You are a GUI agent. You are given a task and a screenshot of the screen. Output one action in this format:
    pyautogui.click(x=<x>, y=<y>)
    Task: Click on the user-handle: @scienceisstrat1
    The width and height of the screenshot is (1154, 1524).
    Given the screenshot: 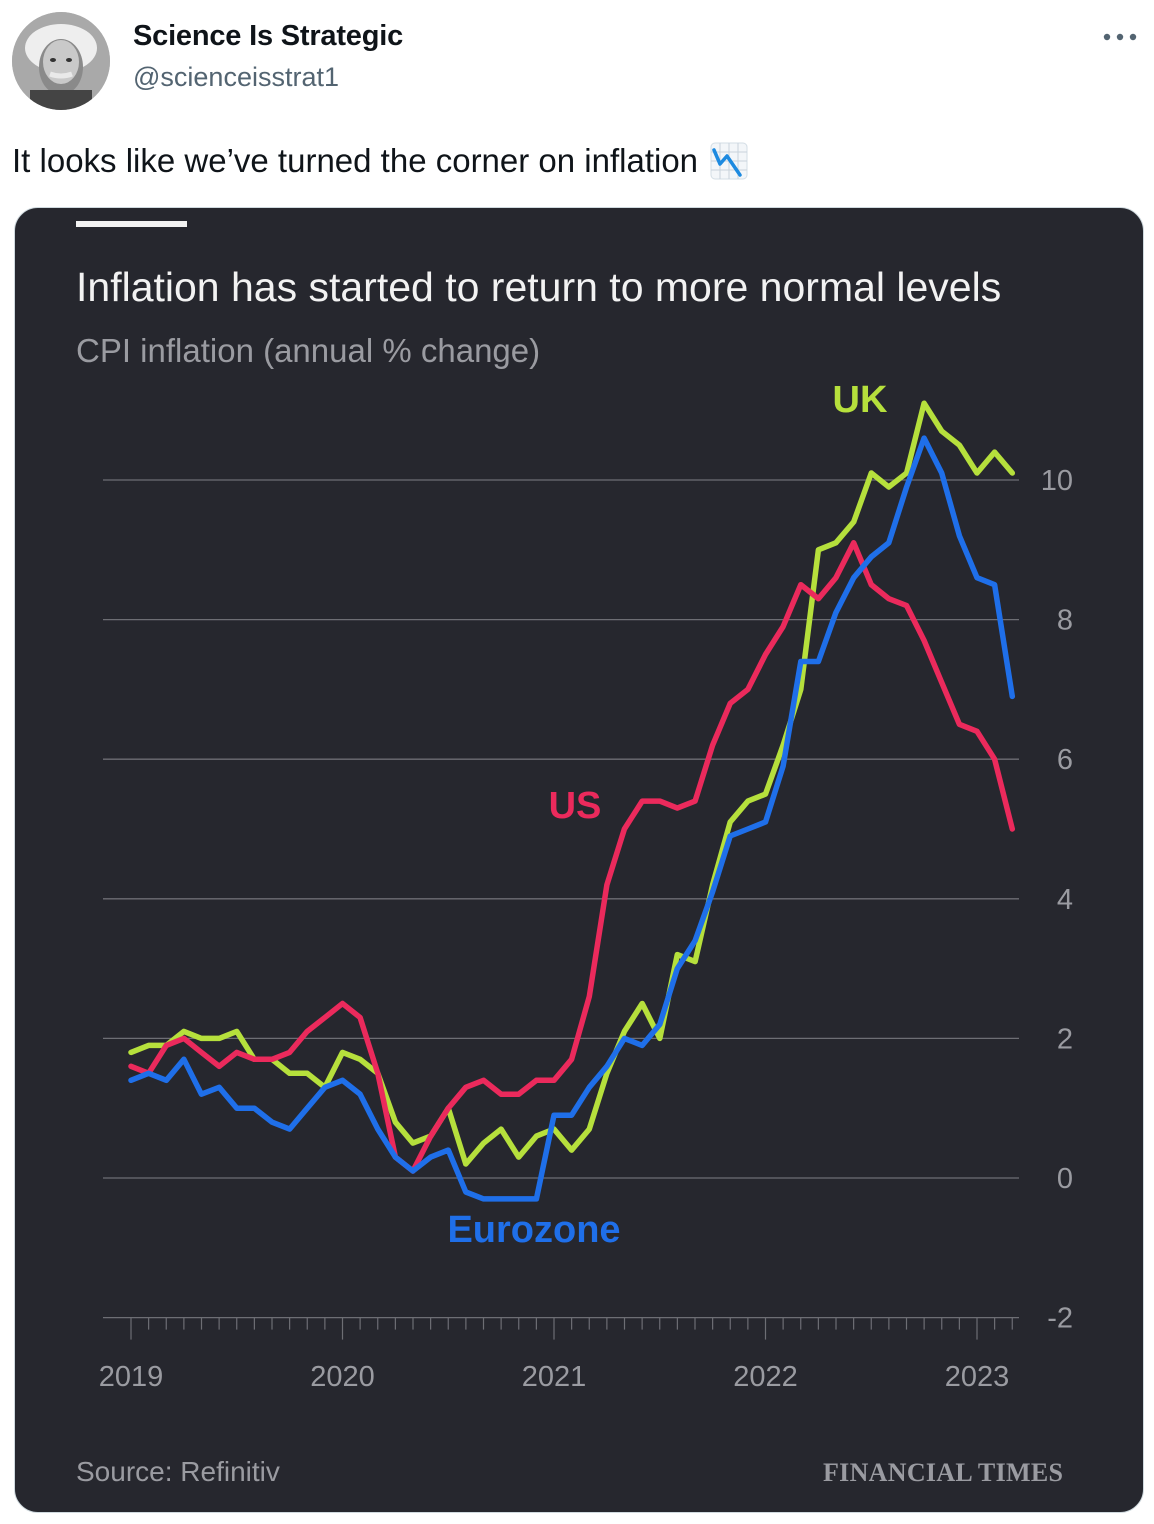 What is the action you would take?
    pyautogui.click(x=236, y=77)
    